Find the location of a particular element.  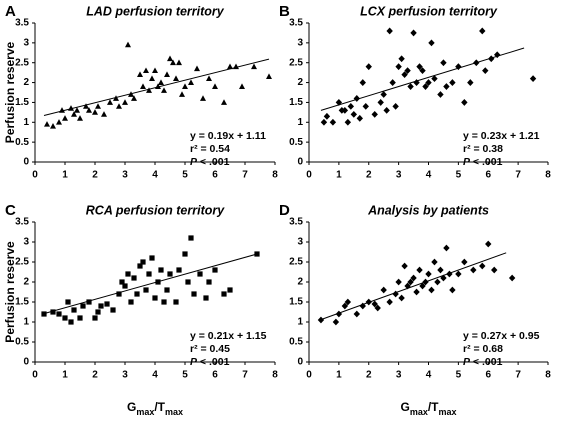

equation: y = 0.27x + 0.95 is located at coordinates (501, 336).